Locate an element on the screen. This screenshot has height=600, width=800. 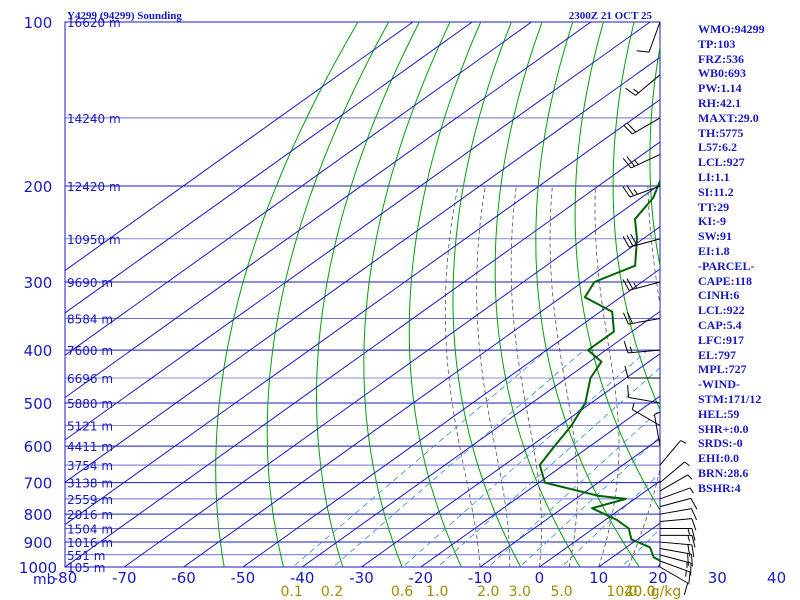
index-row: SRDS:-0 is located at coordinates (720, 443).